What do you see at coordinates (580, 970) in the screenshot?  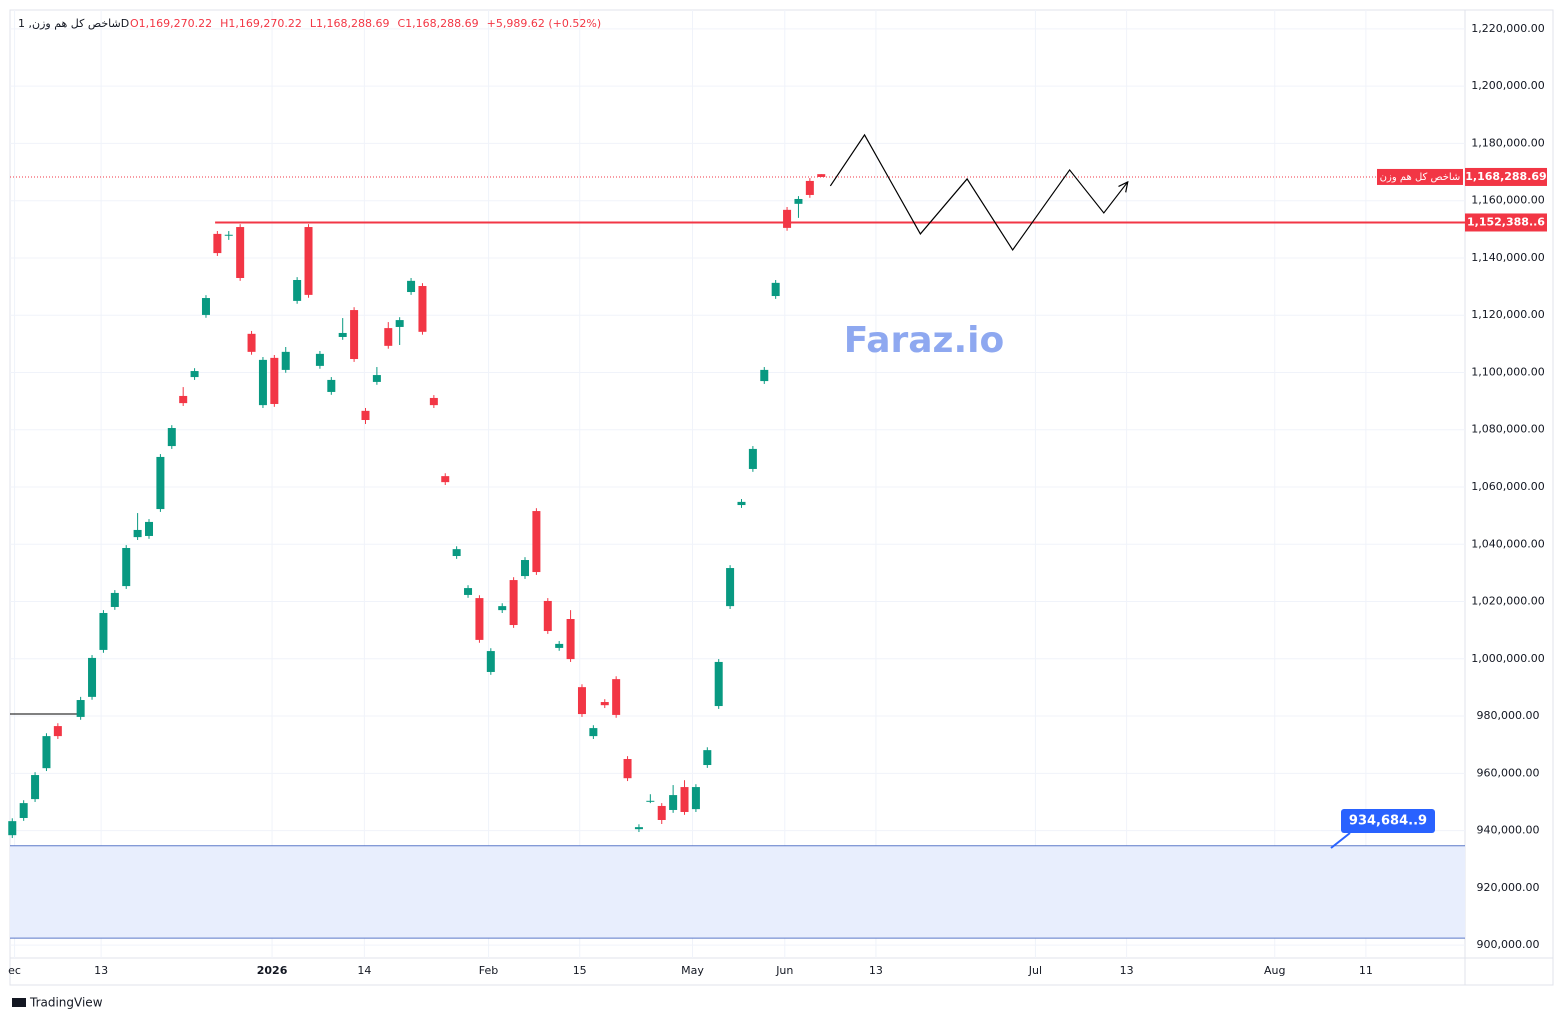 I see `x-tick-label: 15` at bounding box center [580, 970].